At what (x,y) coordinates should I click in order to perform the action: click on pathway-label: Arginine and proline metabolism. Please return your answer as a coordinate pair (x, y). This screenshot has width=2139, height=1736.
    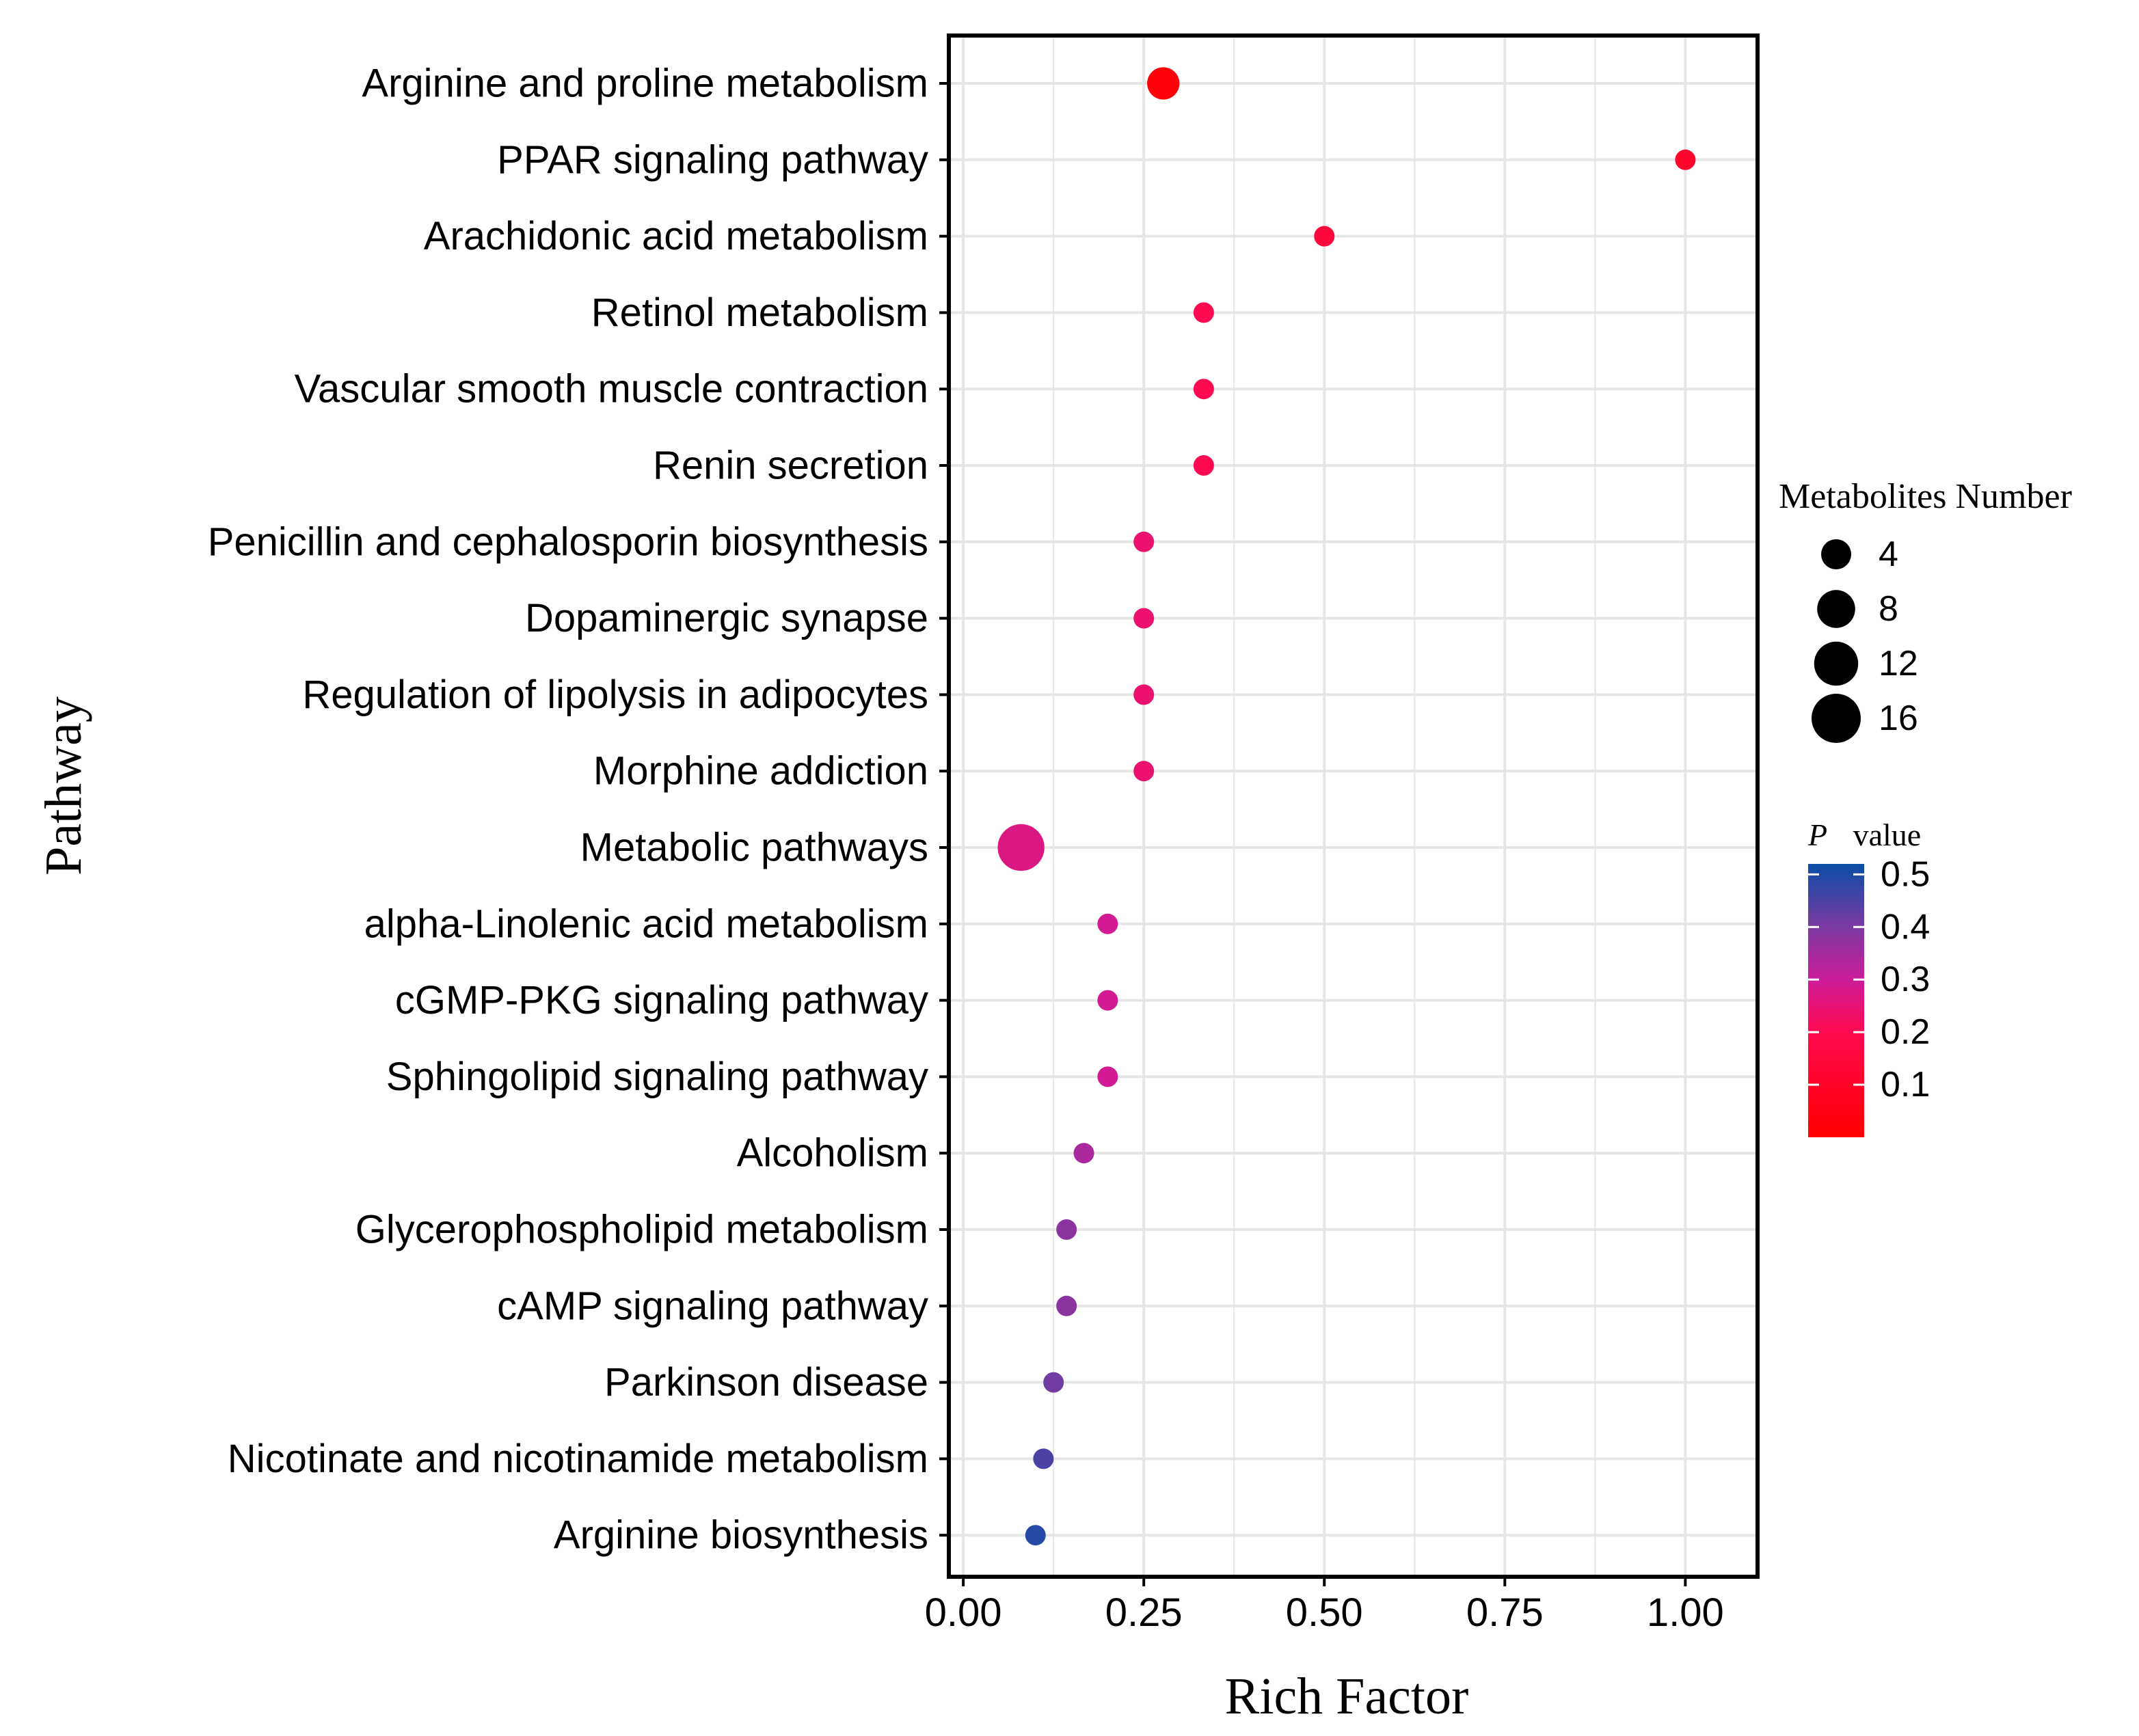
    Looking at the image, I should click on (645, 84).